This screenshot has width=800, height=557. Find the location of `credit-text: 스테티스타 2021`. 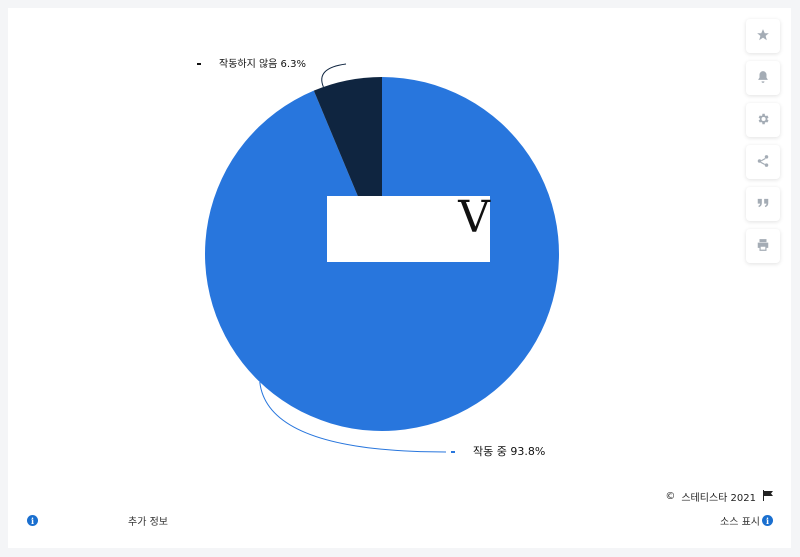

credit-text: 스테티스타 2021 is located at coordinates (718, 498).